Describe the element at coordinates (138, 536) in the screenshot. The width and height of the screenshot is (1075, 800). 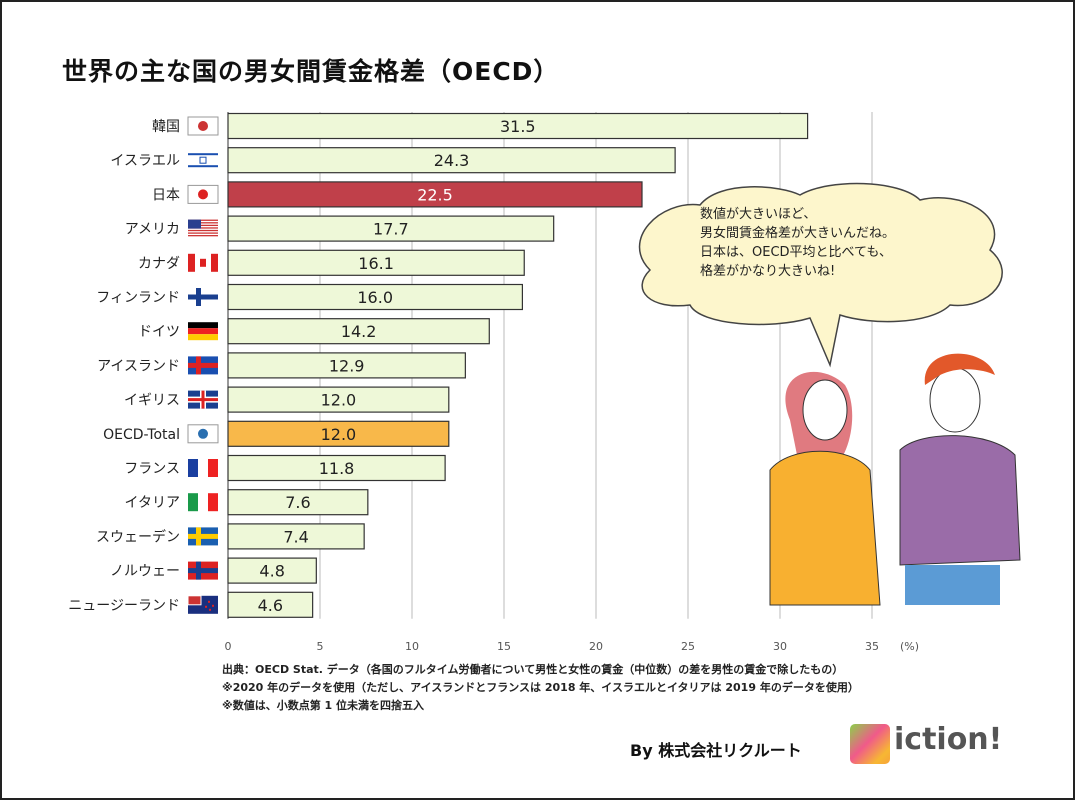
I see `category-label: スウェーデン` at that location.